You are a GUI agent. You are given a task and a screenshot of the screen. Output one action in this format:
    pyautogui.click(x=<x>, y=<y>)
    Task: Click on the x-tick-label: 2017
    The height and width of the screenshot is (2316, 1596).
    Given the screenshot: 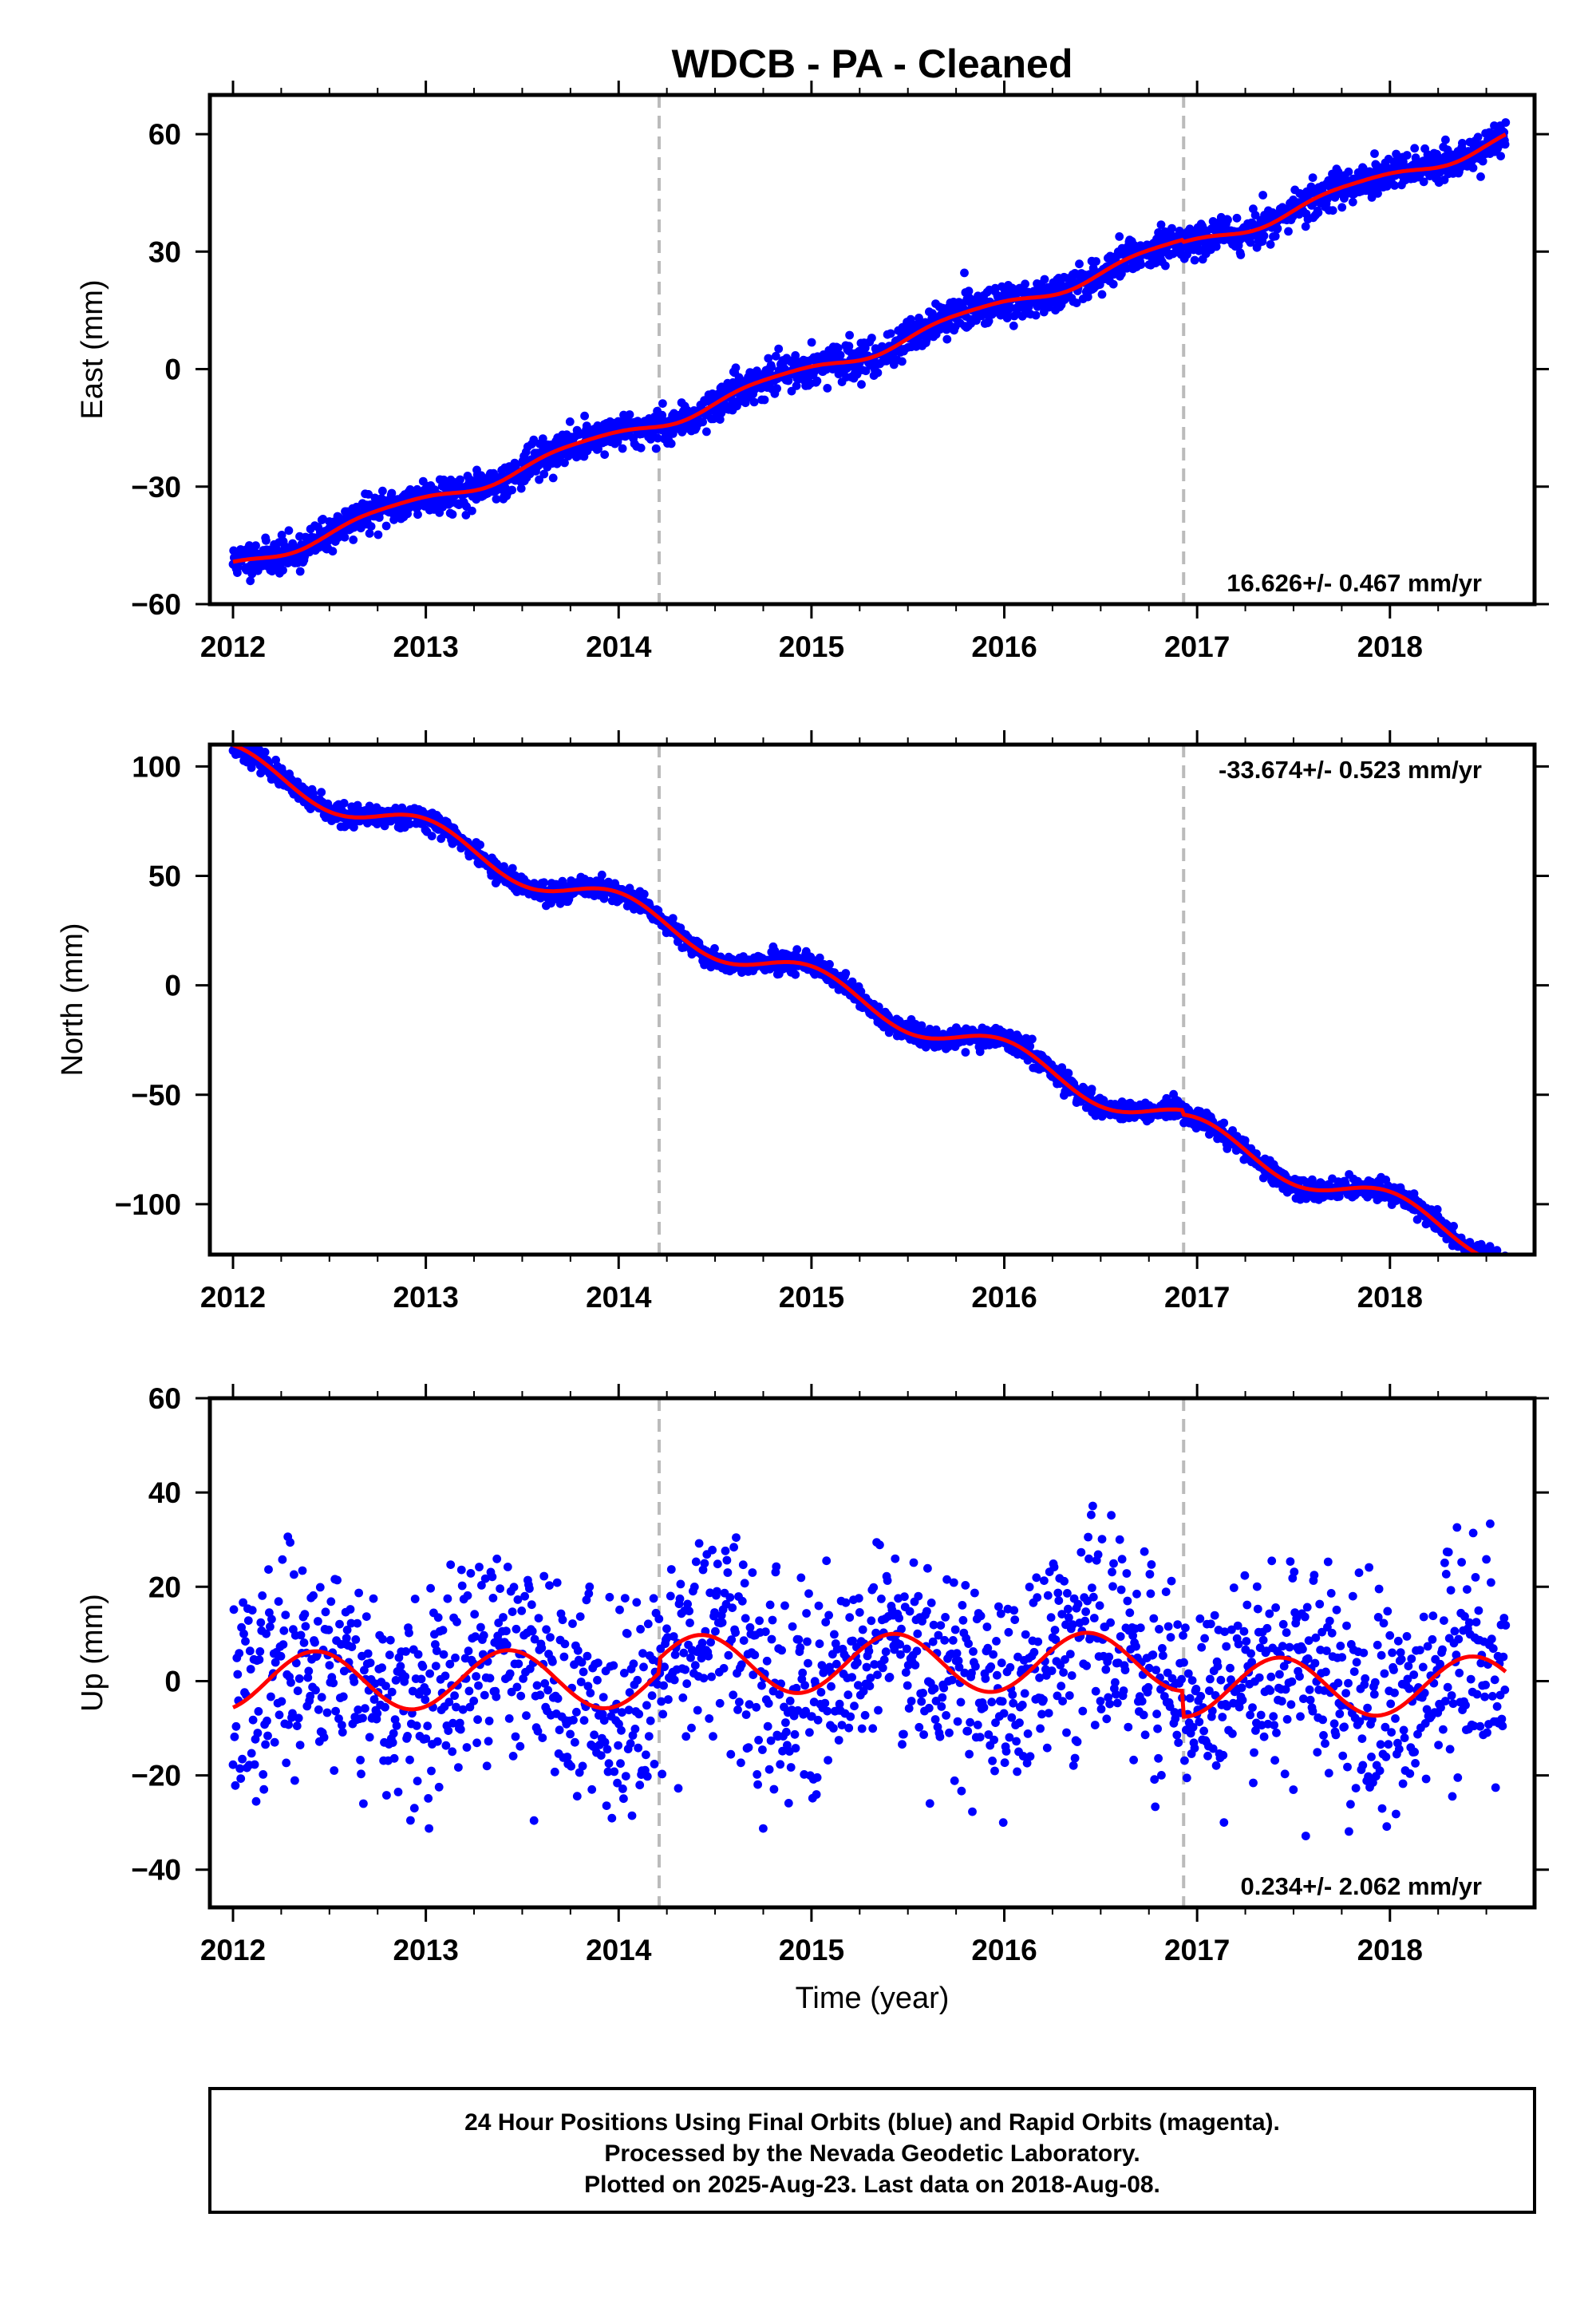 What is the action you would take?
    pyautogui.click(x=1197, y=646)
    